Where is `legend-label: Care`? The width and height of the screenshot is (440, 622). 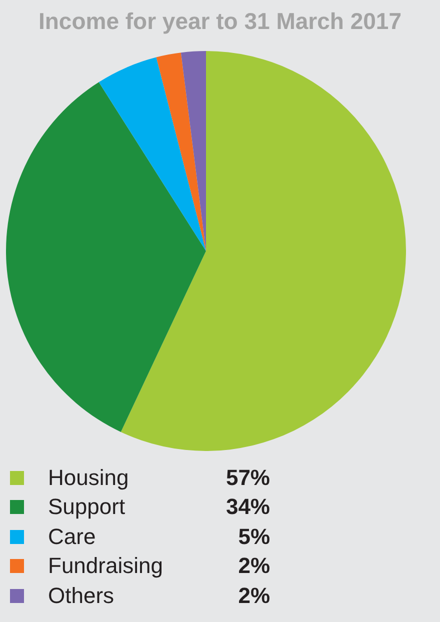 legend-label: Care is located at coordinates (72, 537).